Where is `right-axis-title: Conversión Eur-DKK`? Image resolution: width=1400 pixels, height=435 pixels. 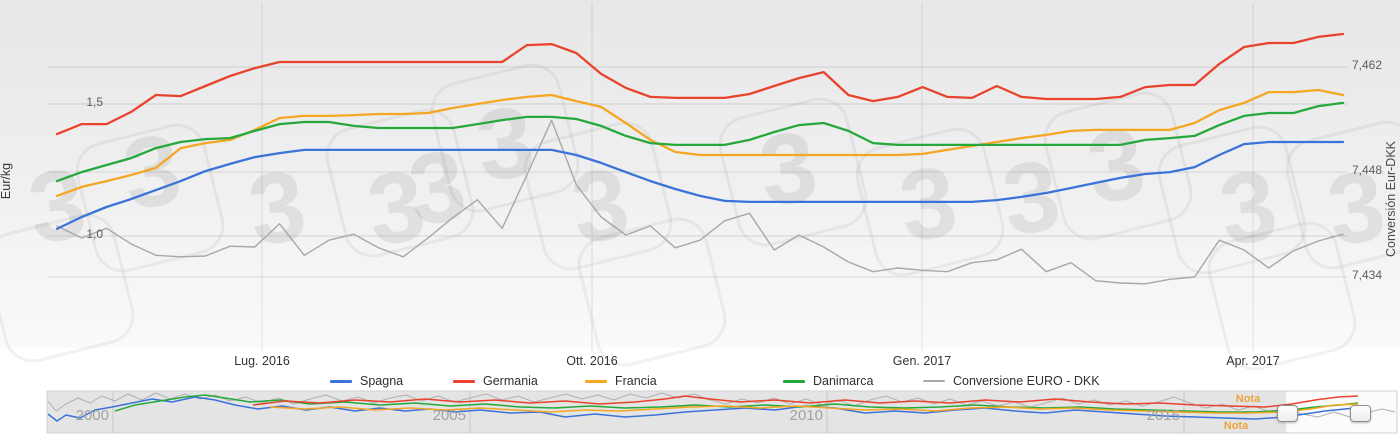
right-axis-title: Conversión Eur-DKK is located at coordinates (1391, 199).